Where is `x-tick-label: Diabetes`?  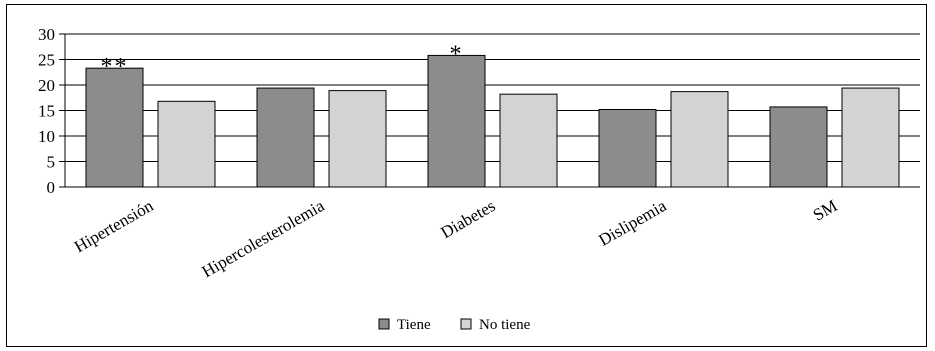 x-tick-label: Diabetes is located at coordinates (467, 219).